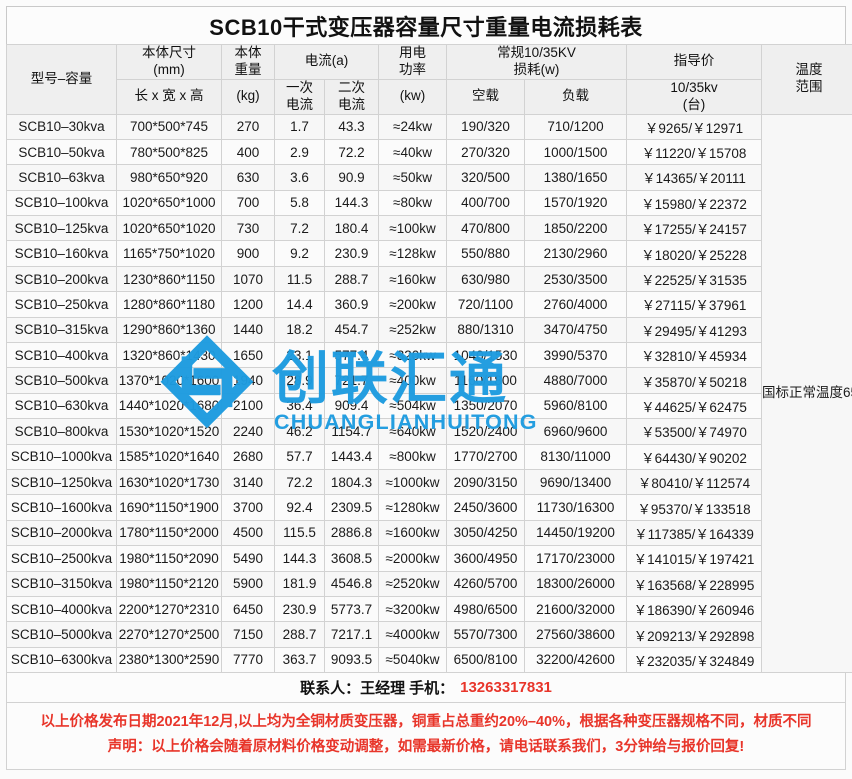  Describe the element at coordinates (169, 253) in the screenshot. I see `cell-dim: 1165*750*1020` at that location.